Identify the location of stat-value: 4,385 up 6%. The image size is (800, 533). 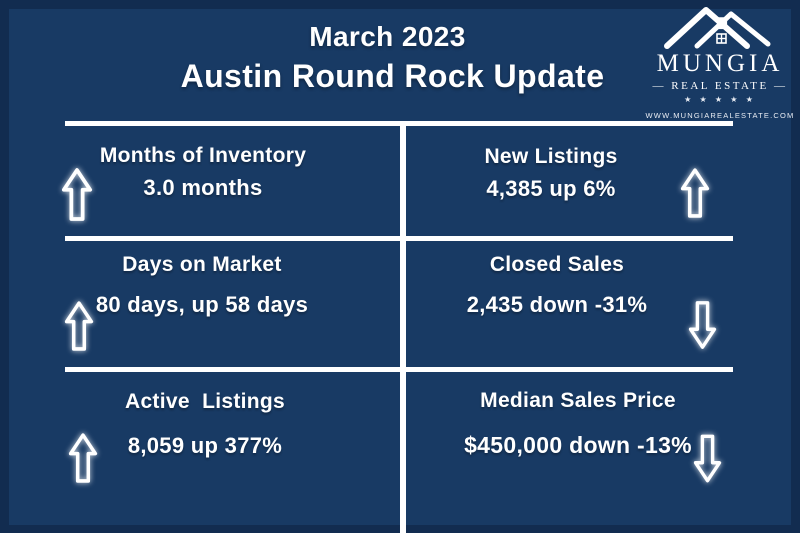
(551, 188).